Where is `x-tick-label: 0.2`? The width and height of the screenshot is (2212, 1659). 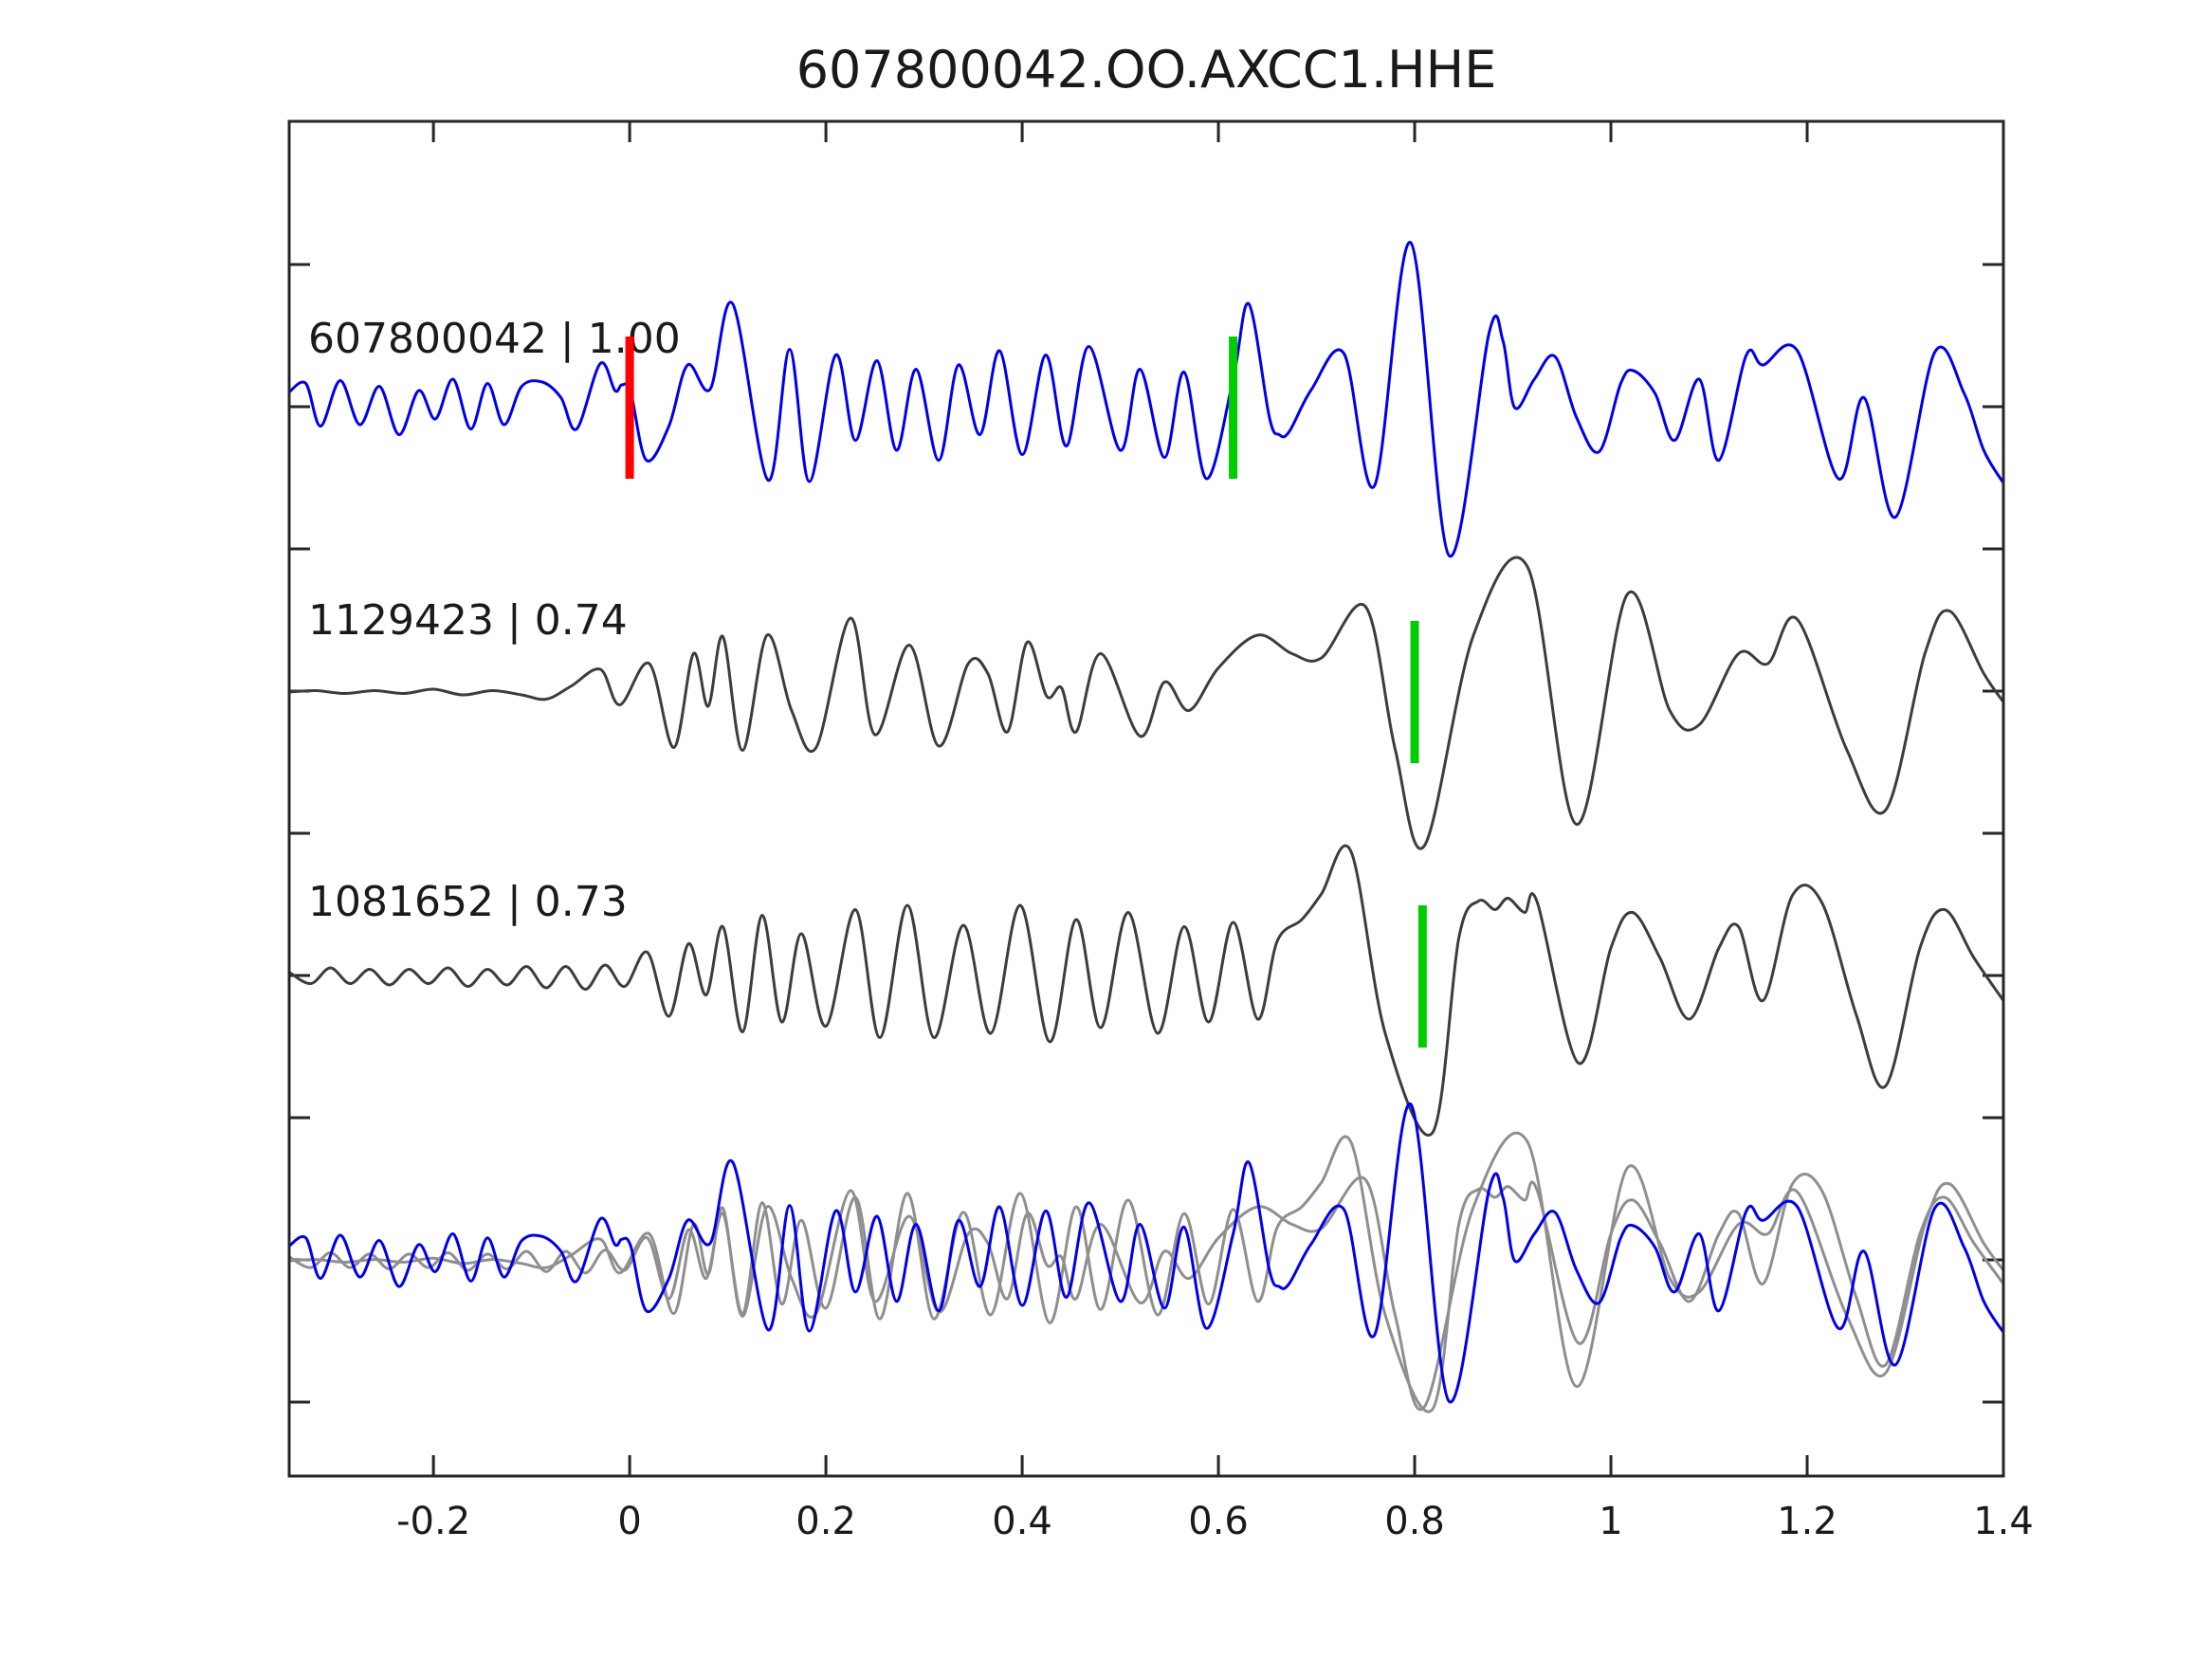
x-tick-label: 0.2 is located at coordinates (825, 1521).